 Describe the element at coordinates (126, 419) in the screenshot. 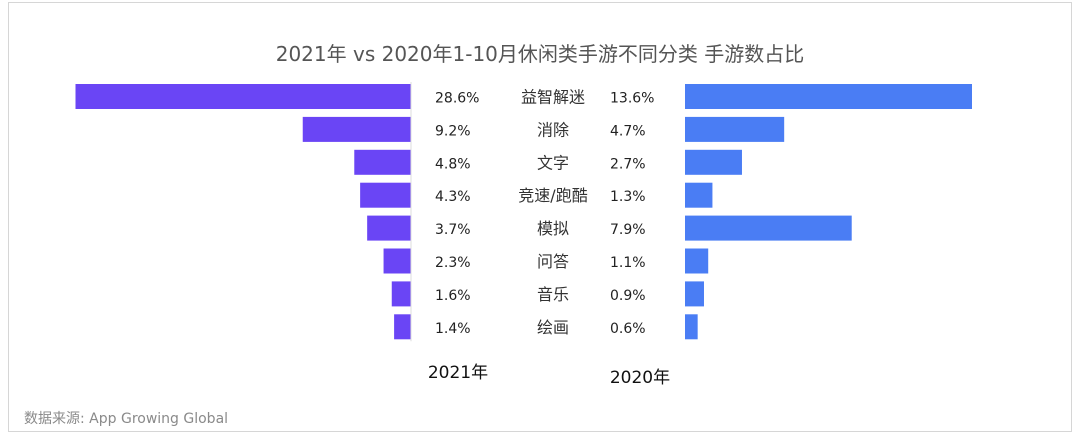

I see `data-source: 数据来源: App Growing Global` at that location.